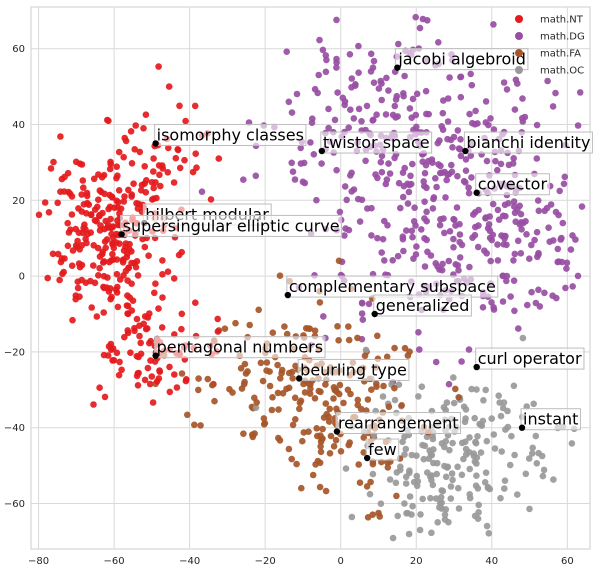 Image resolution: width=596 pixels, height=575 pixels. Describe the element at coordinates (562, 71) in the screenshot. I see `legend-label: math.OC` at that location.